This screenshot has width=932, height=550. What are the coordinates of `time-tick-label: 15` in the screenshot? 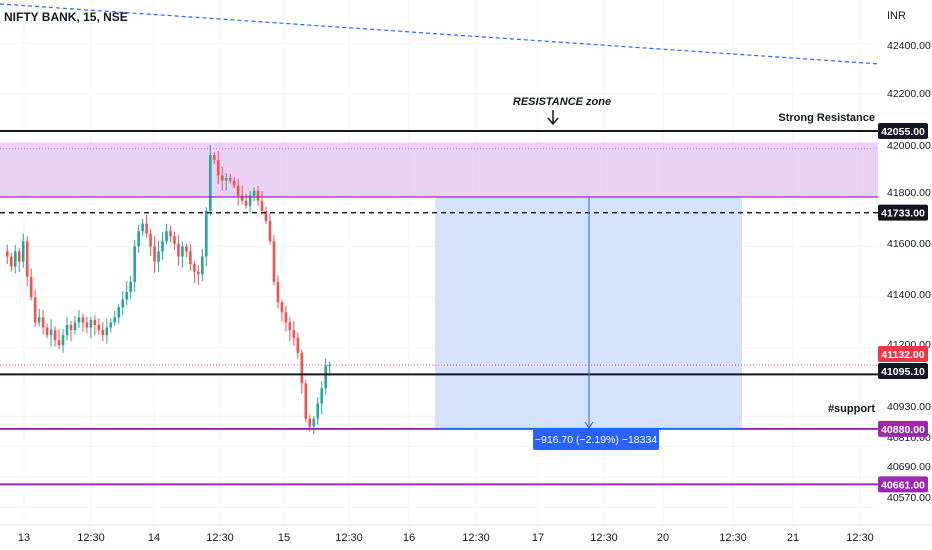 It's located at (284, 538).